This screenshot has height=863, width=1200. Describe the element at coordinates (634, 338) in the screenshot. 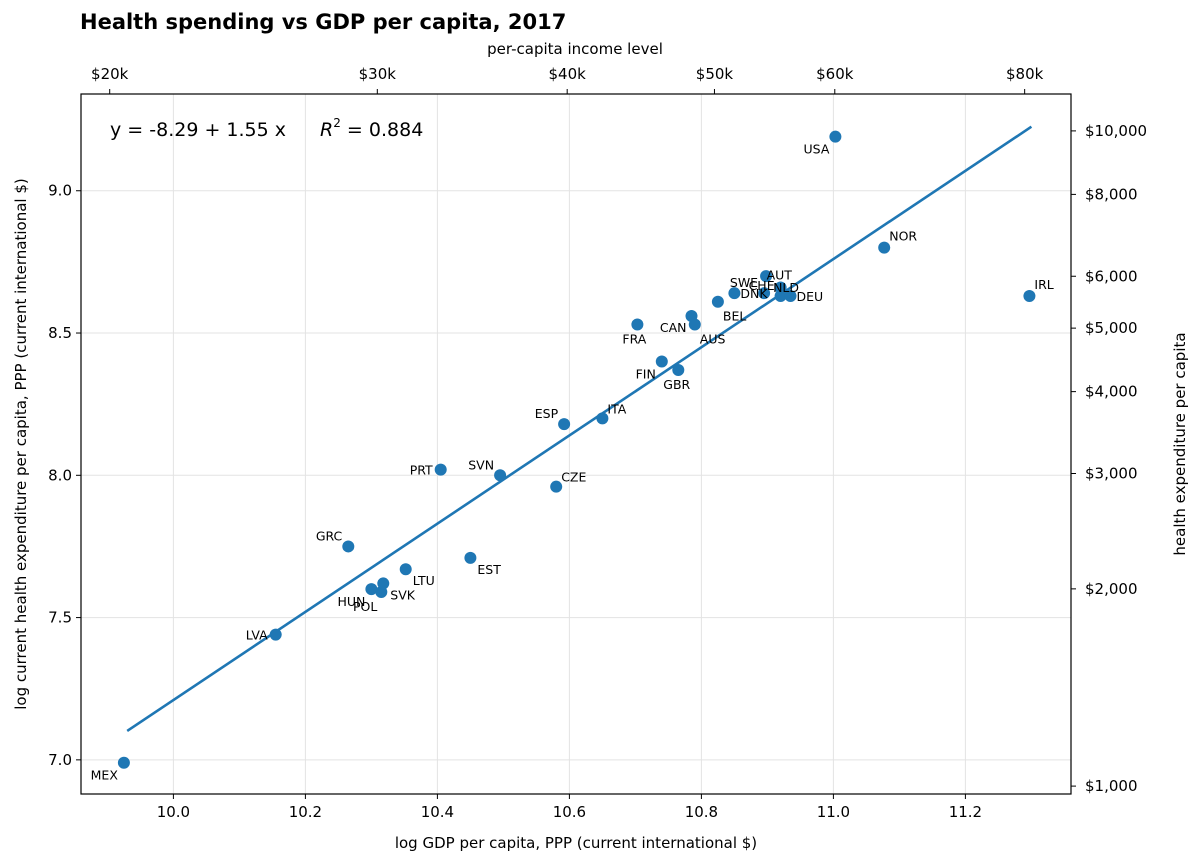

I see `data-point-label: FRA` at that location.